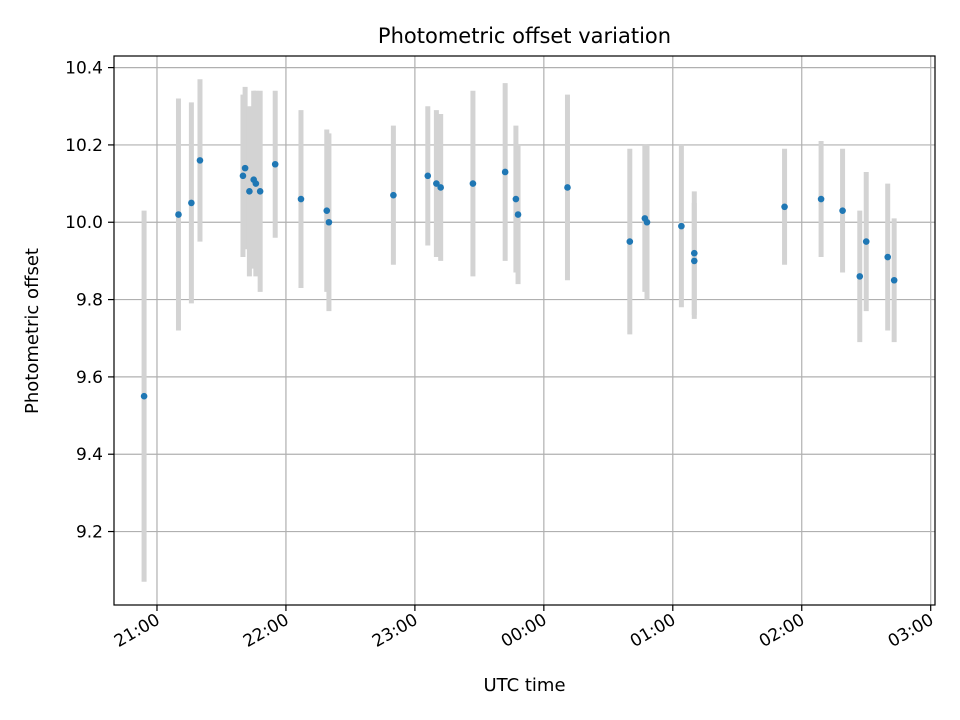 This screenshot has width=960, height=720. I want to click on y-tick-label: 10.4, so click(84, 69).